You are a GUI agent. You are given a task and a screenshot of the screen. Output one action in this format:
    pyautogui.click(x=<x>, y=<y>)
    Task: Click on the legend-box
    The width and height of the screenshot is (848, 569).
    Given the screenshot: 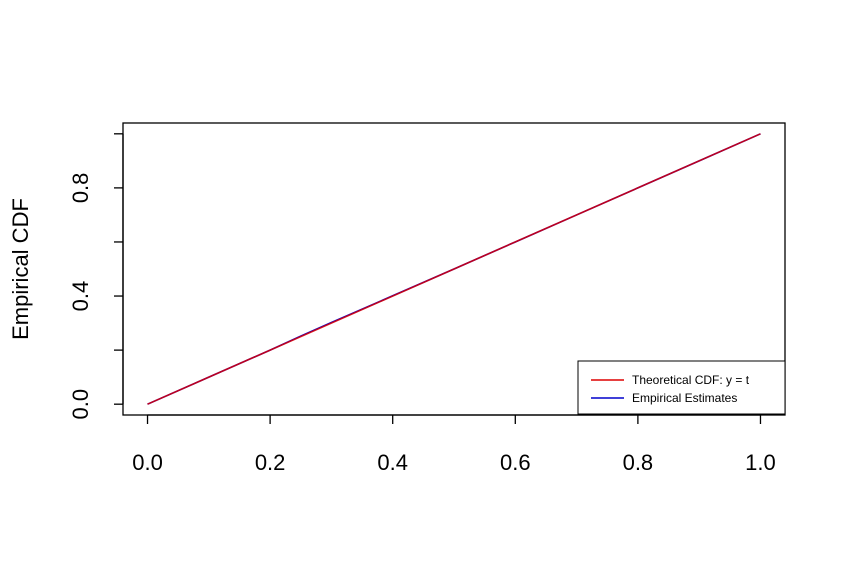 What is the action you would take?
    pyautogui.click(x=681, y=387)
    